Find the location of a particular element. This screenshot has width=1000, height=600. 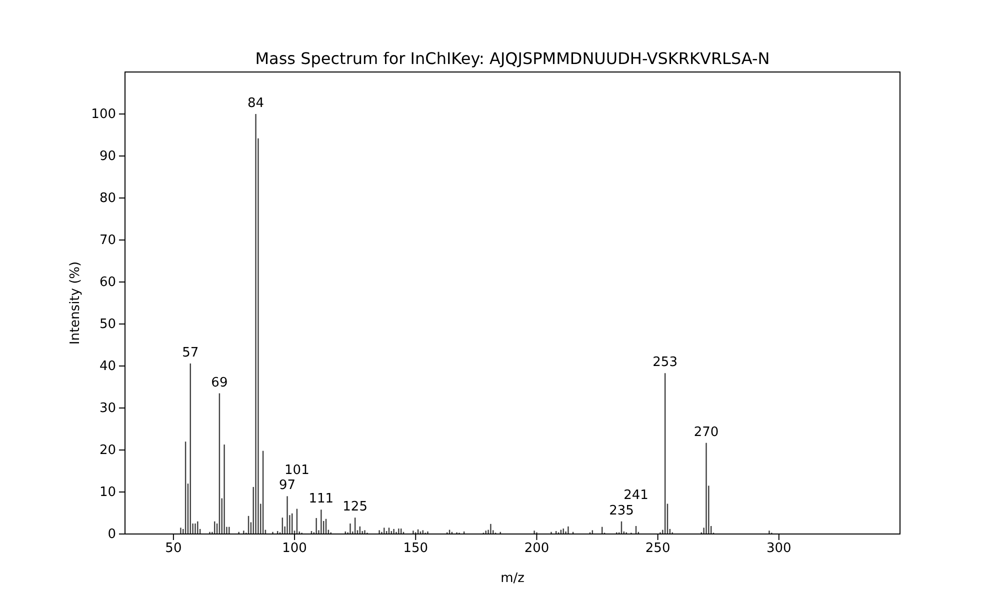

y-tick-label: 60 is located at coordinates (107, 282).